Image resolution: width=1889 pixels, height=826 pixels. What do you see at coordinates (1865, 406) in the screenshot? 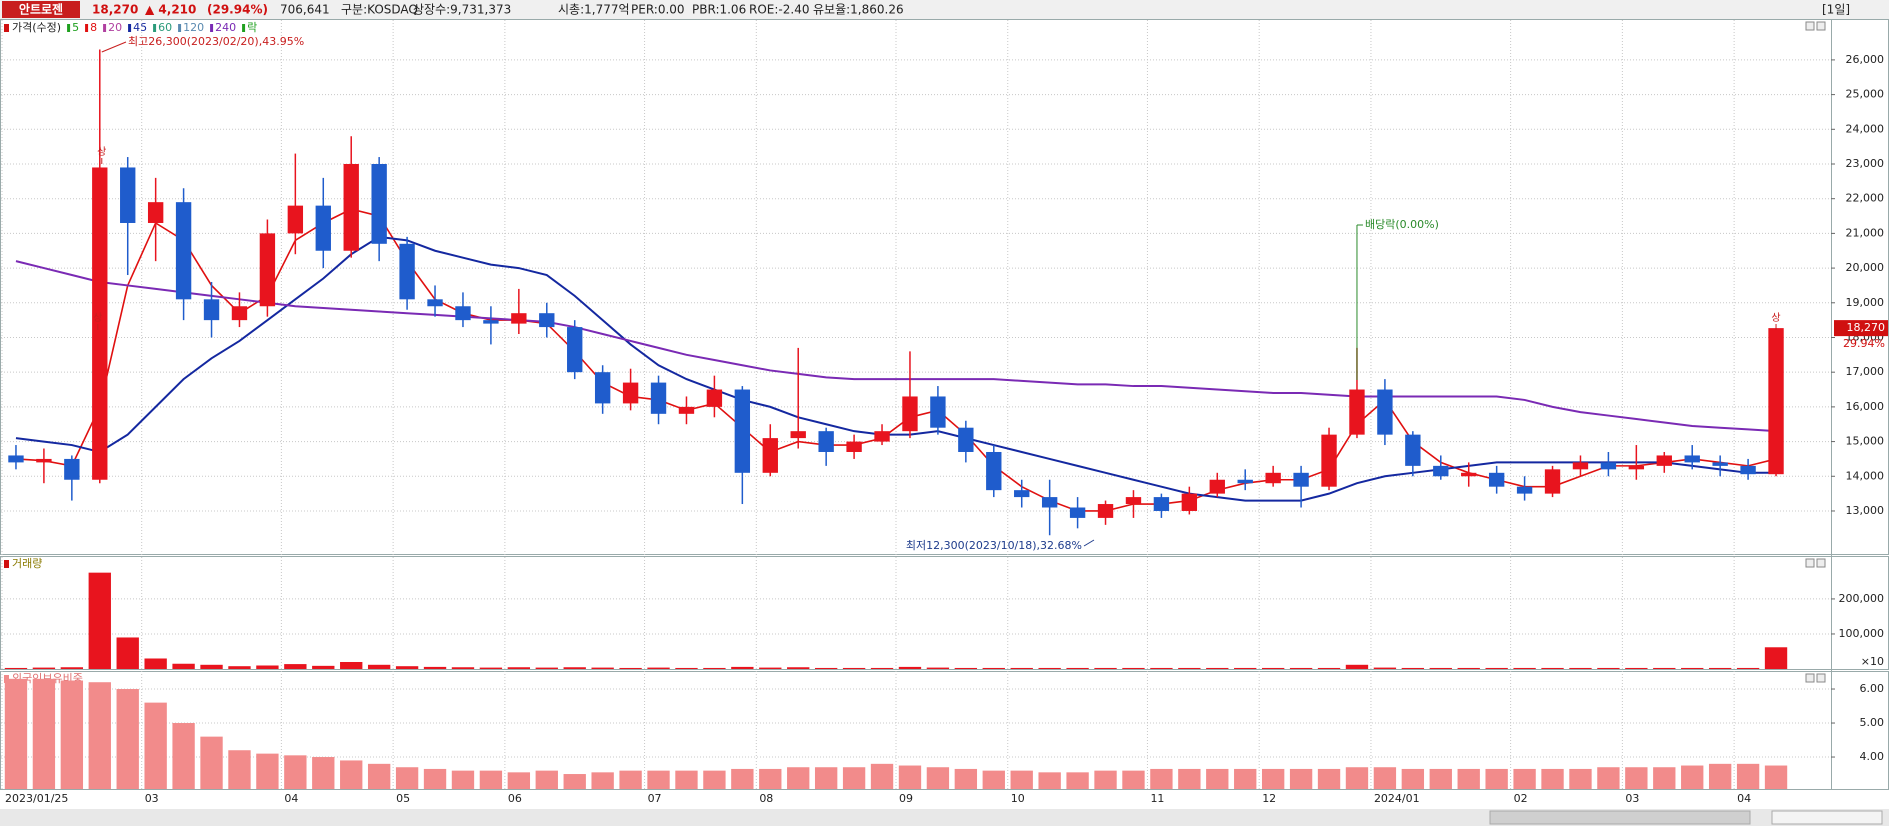
I see `y-tick-label: 16,000` at bounding box center [1865, 406].